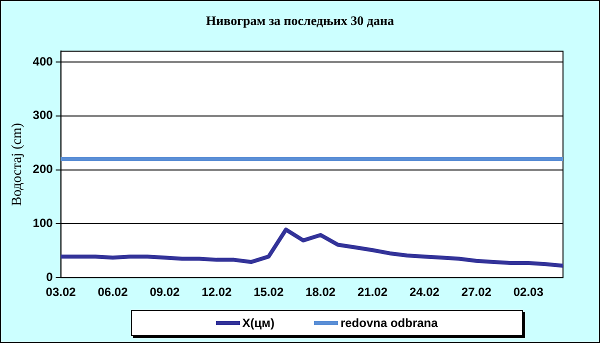 The image size is (600, 343). I want to click on x-tick-label: 18.02, so click(321, 292).